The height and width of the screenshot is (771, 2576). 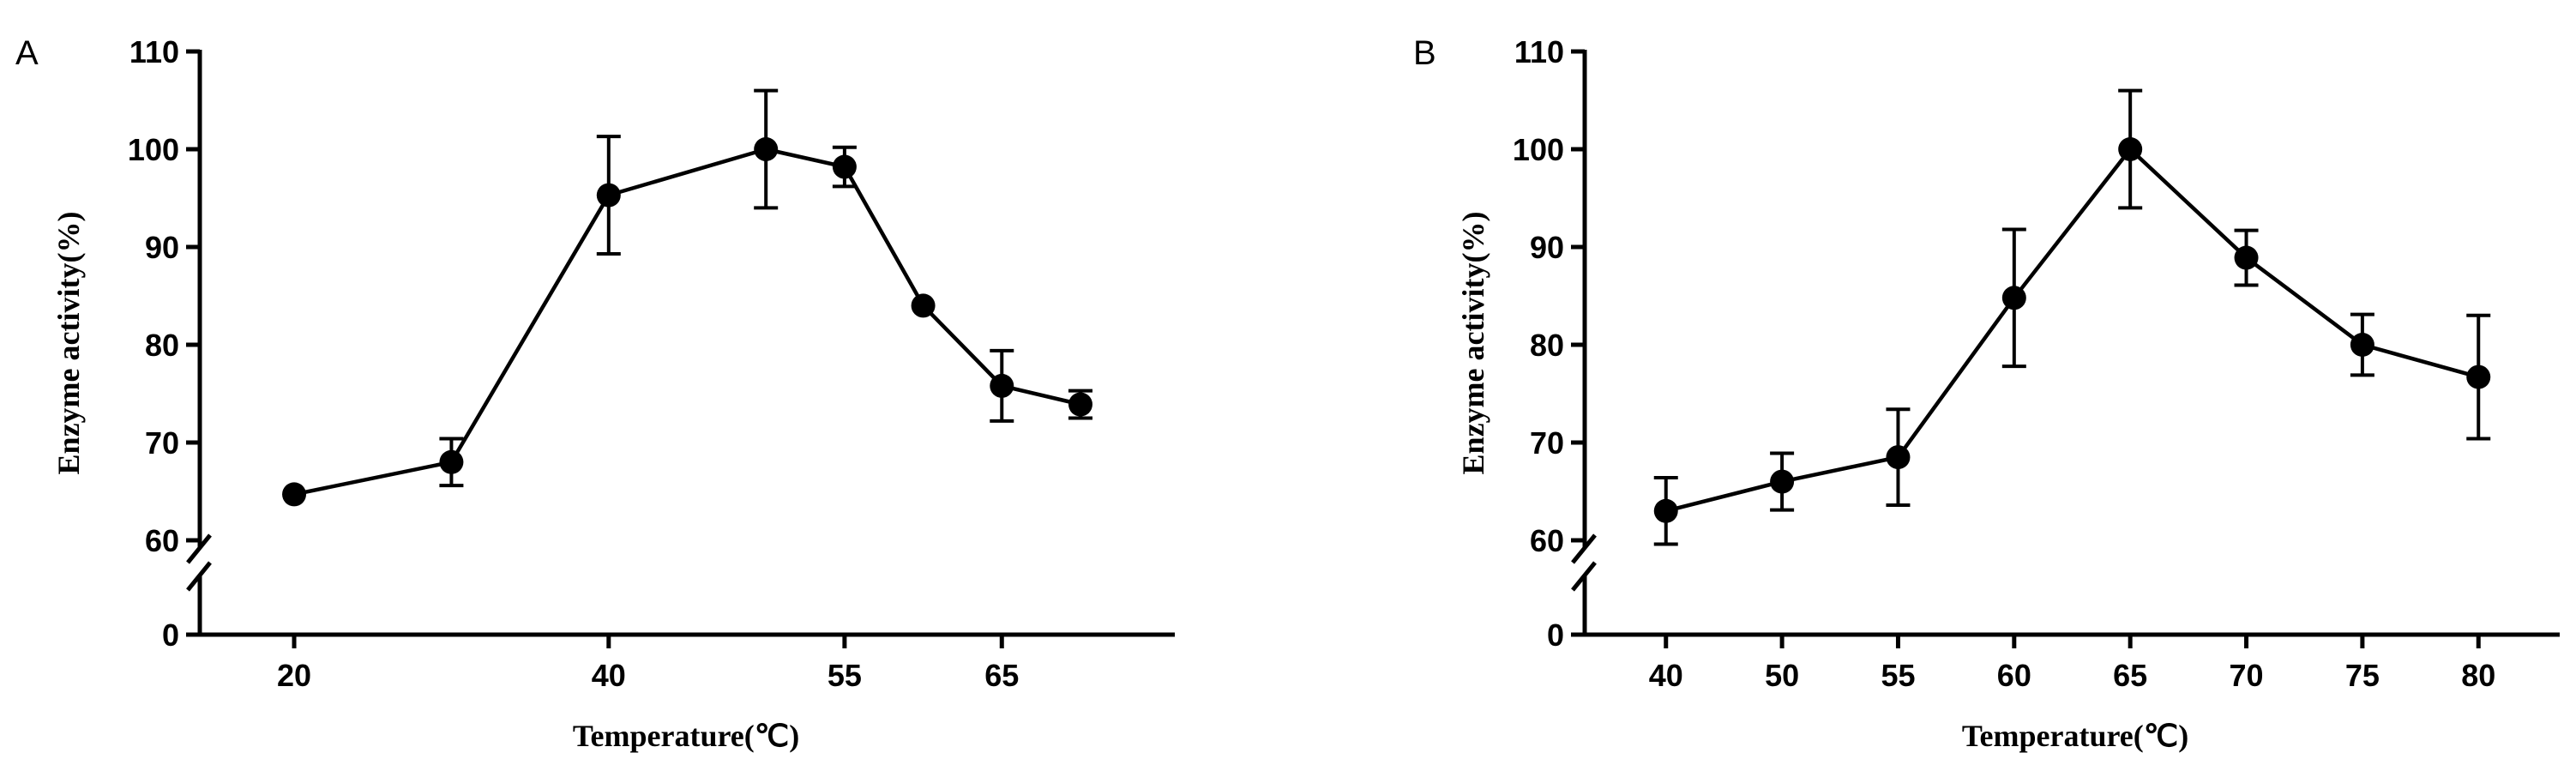 What do you see at coordinates (2247, 675) in the screenshot?
I see `x-tick-label: 70` at bounding box center [2247, 675].